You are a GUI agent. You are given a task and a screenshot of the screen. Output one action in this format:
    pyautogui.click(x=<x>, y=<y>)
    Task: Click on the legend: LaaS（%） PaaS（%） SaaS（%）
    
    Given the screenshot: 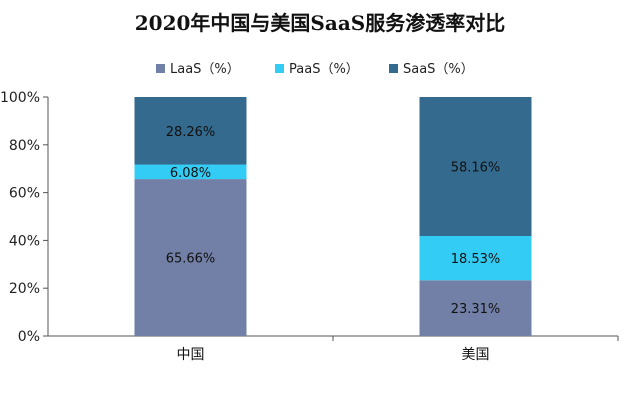 What is the action you would take?
    pyautogui.click(x=315, y=69)
    